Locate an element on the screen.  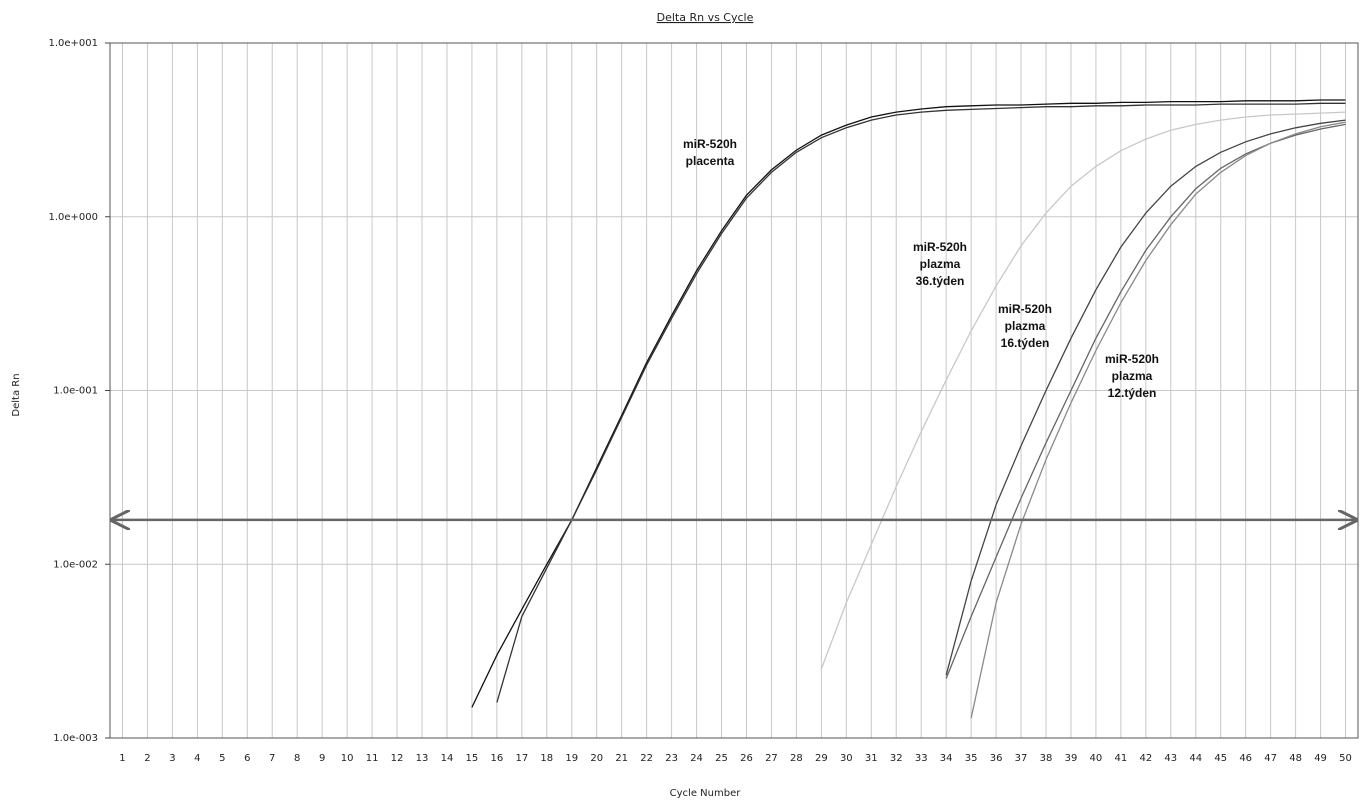
x-tick-label: 37 is located at coordinates (1021, 758).